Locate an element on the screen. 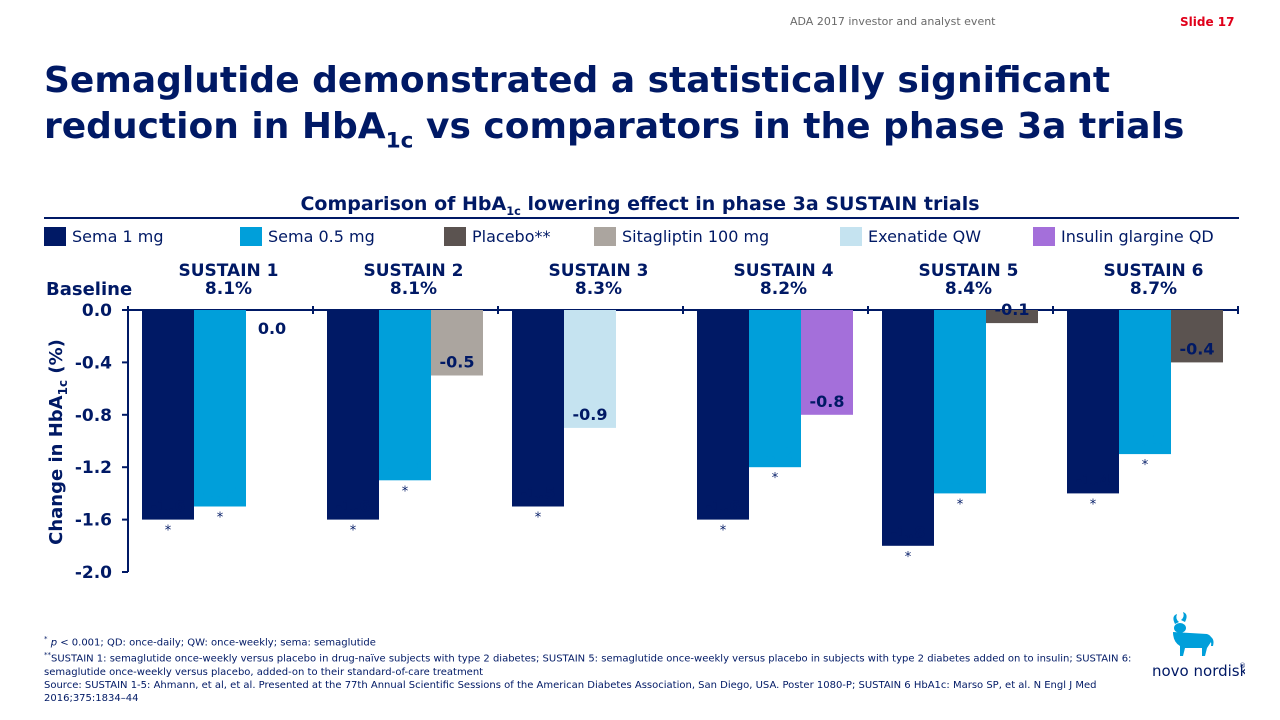 The image size is (1280, 720). chart-title-sub: 1c is located at coordinates (513, 211).